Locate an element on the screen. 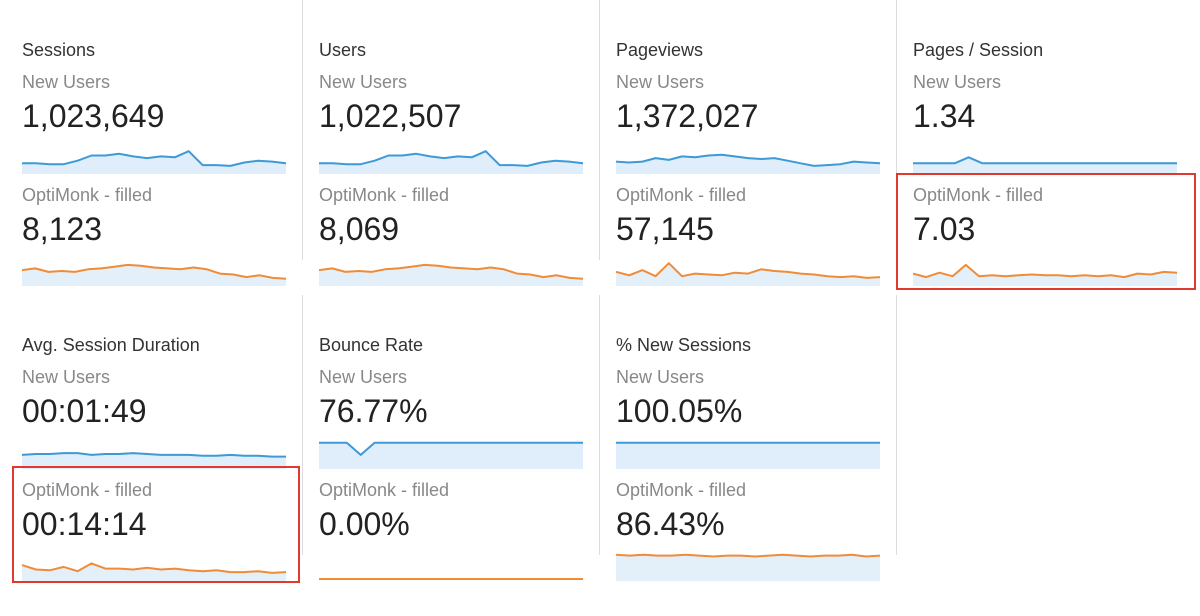  segment-value-optimonk: 8,123 is located at coordinates (62, 229).